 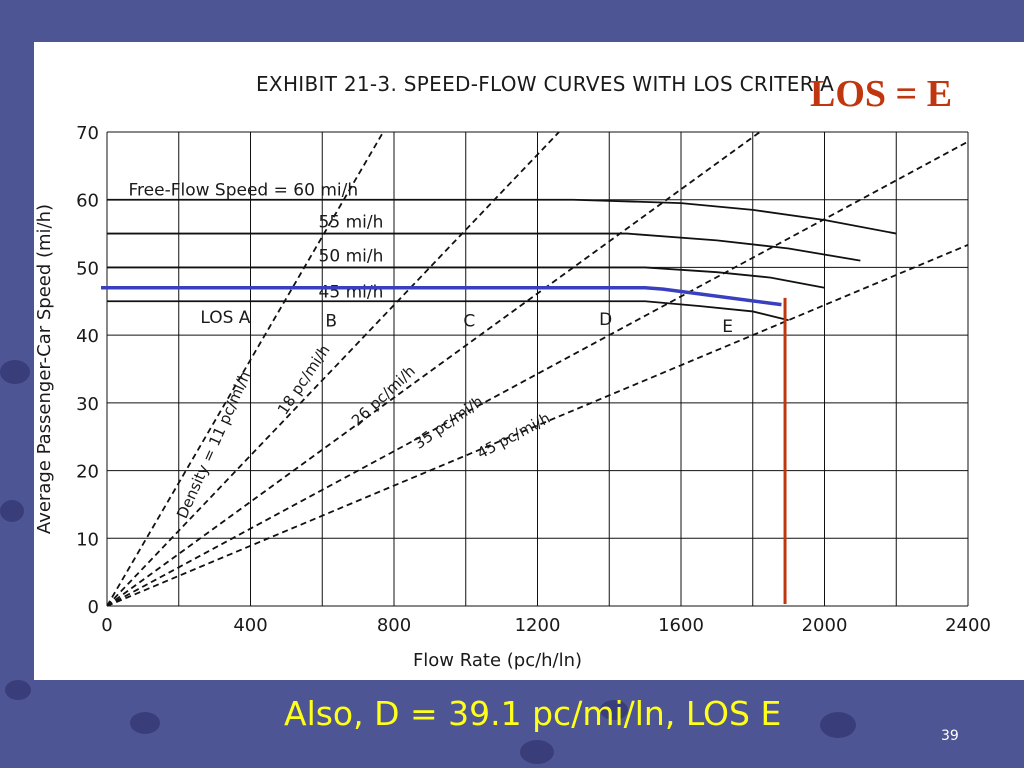 I want to click on y-tick-label: 20, so click(x=87, y=472).